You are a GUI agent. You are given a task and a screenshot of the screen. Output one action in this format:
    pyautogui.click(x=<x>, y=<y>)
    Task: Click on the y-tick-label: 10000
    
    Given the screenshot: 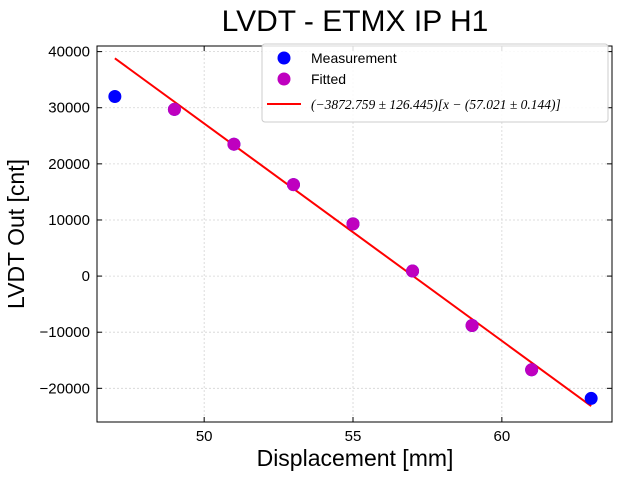 What is the action you would take?
    pyautogui.click(x=69, y=220)
    